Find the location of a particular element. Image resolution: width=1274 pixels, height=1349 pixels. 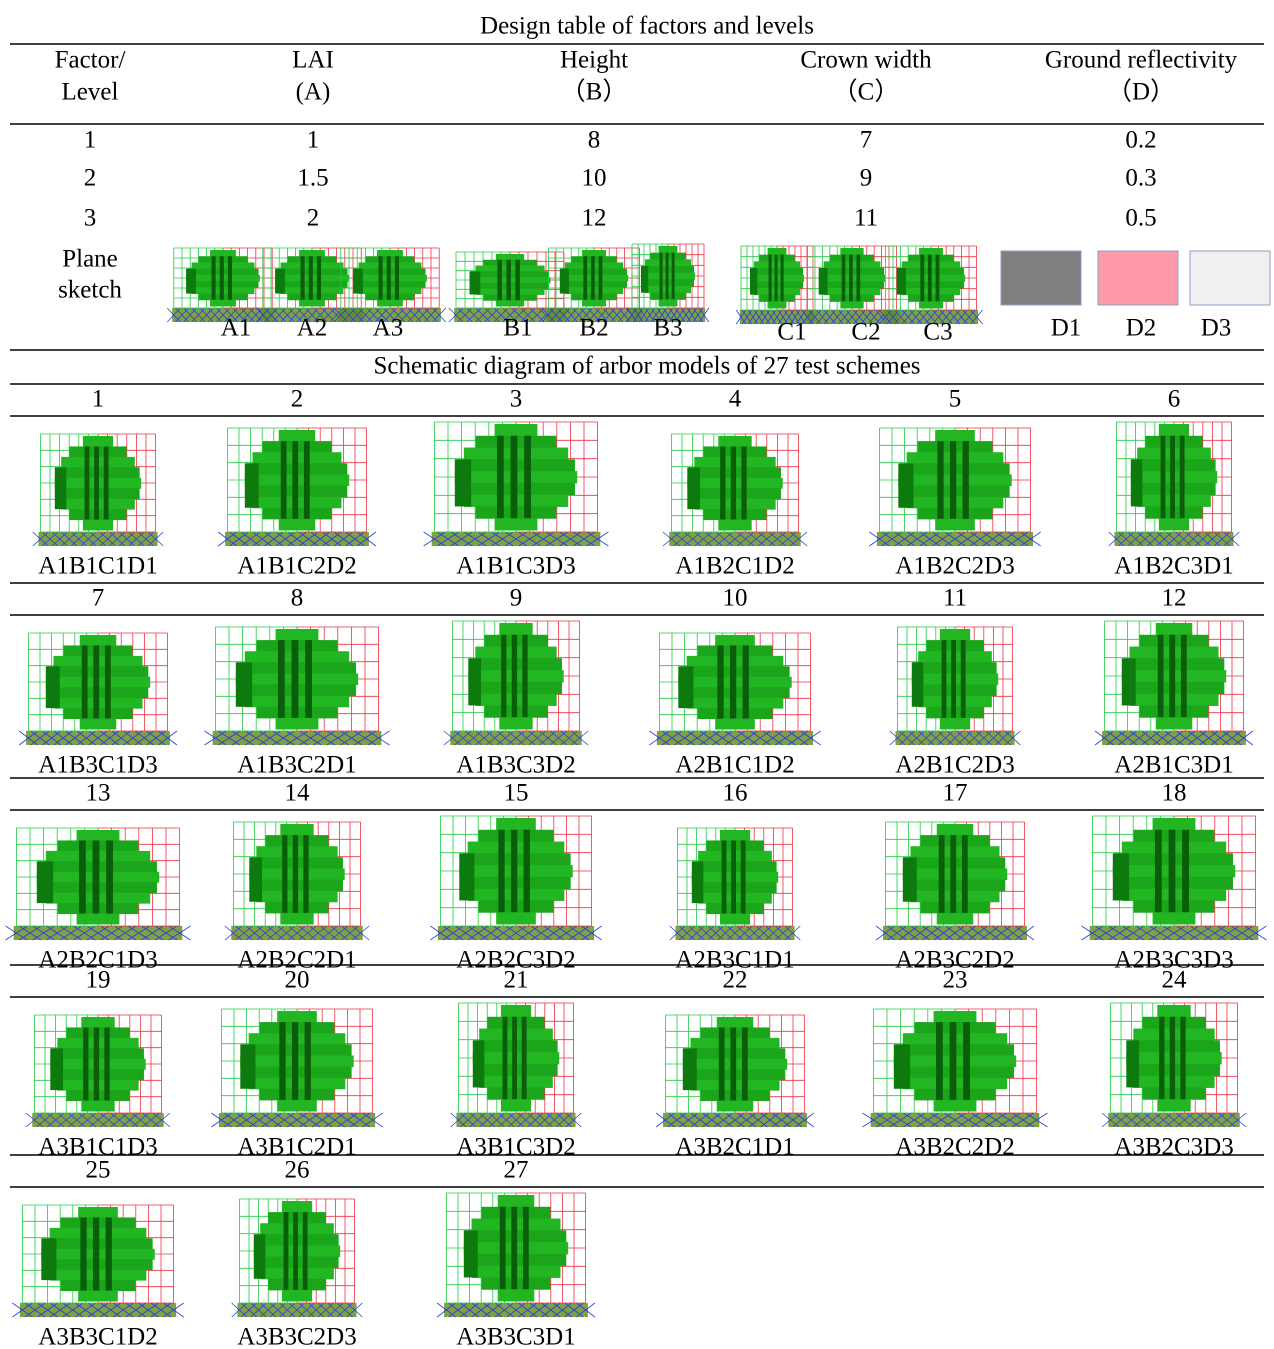

table-cell: 1 is located at coordinates (313, 140).